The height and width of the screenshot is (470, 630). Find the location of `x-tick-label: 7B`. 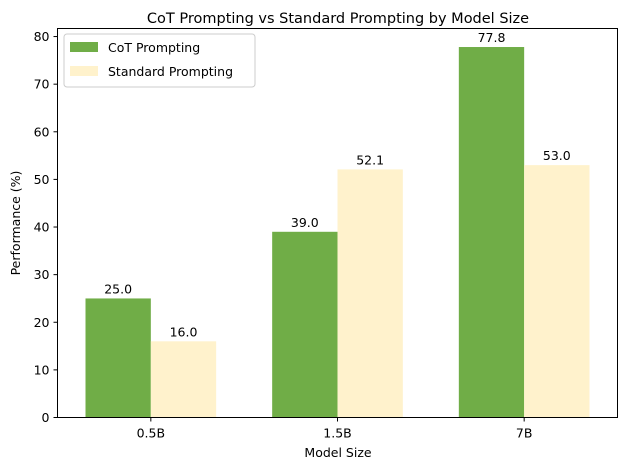

x-tick-label: 7B is located at coordinates (524, 433).